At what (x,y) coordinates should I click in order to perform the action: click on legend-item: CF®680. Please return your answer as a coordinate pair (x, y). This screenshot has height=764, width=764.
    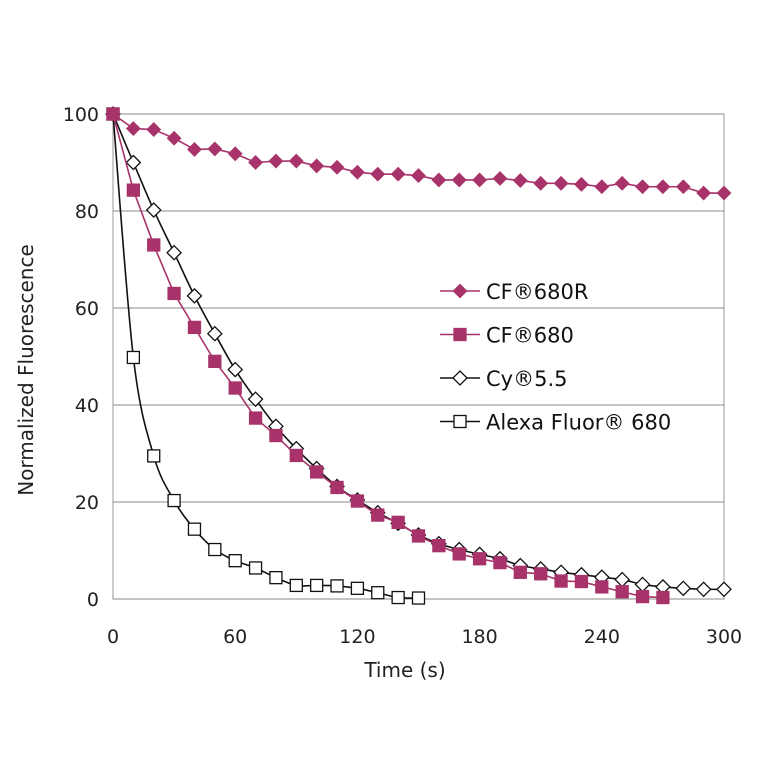
    Looking at the image, I should click on (507, 336).